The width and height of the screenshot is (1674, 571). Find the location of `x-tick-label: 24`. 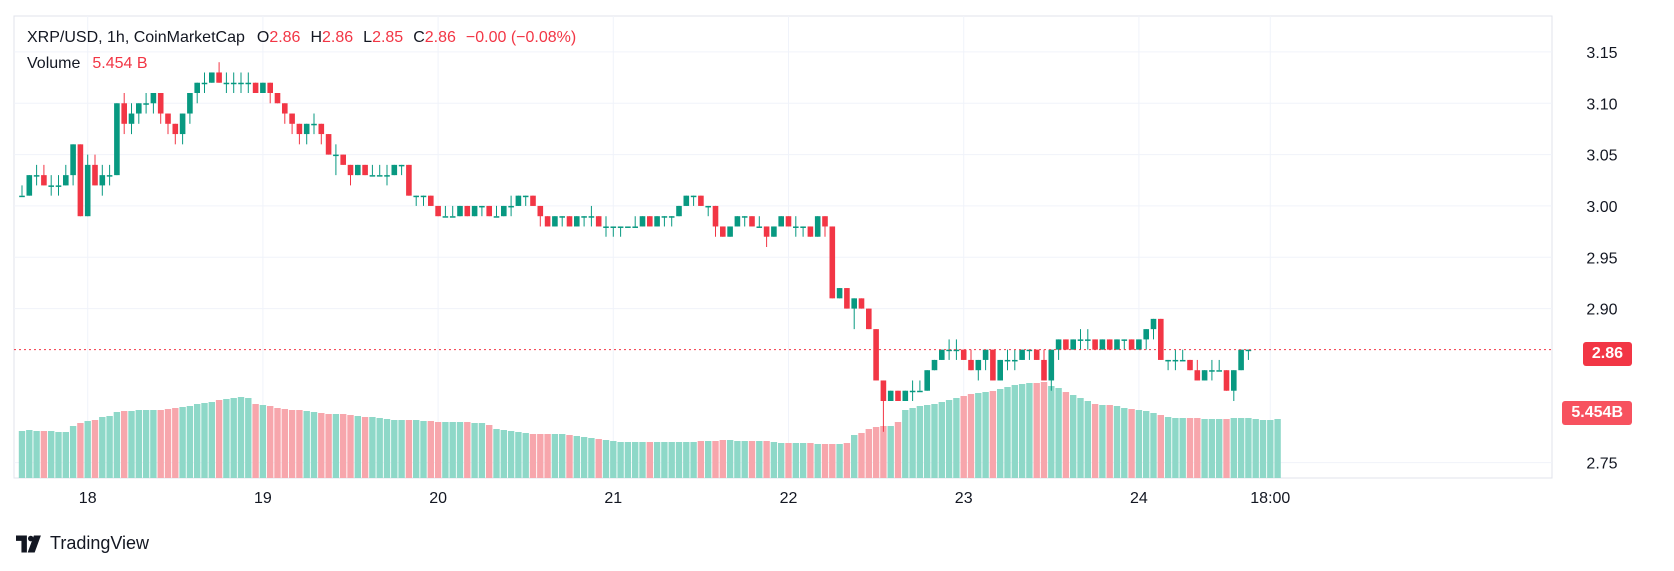

x-tick-label: 24 is located at coordinates (1139, 498).